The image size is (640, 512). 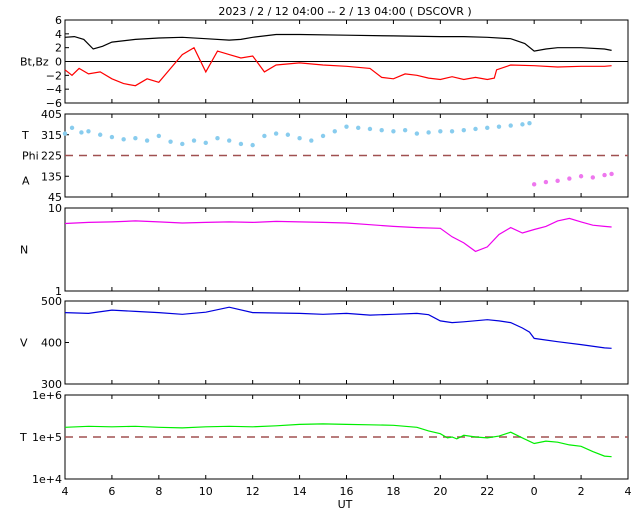 I want to click on panel-frame, so click(x=346, y=249).